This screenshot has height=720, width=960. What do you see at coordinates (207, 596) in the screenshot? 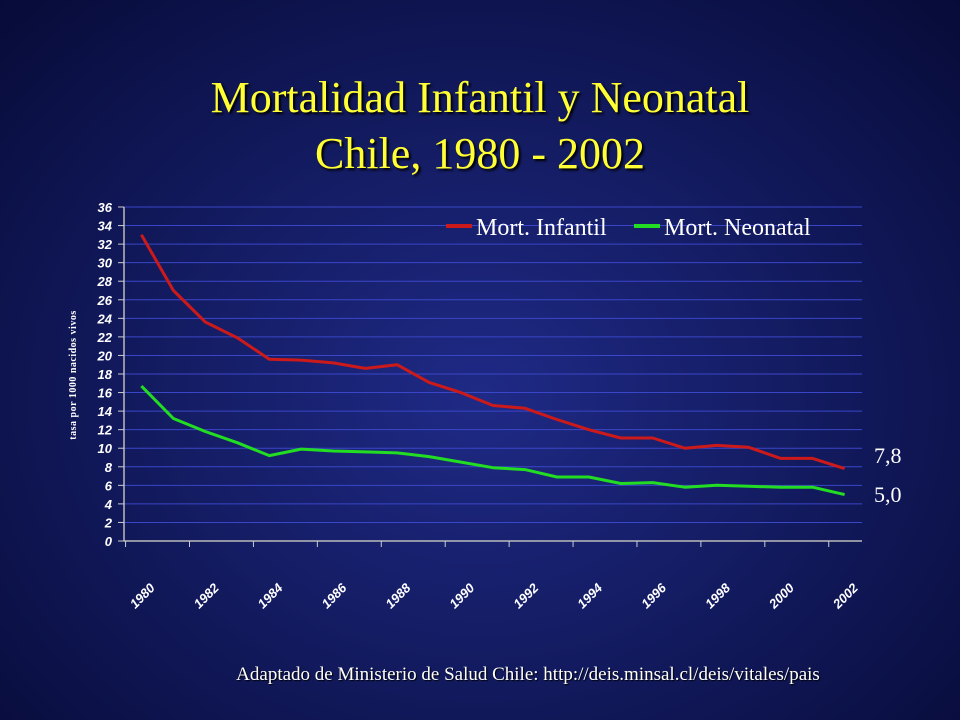
I see `x-tick-1982: 1982` at bounding box center [207, 596].